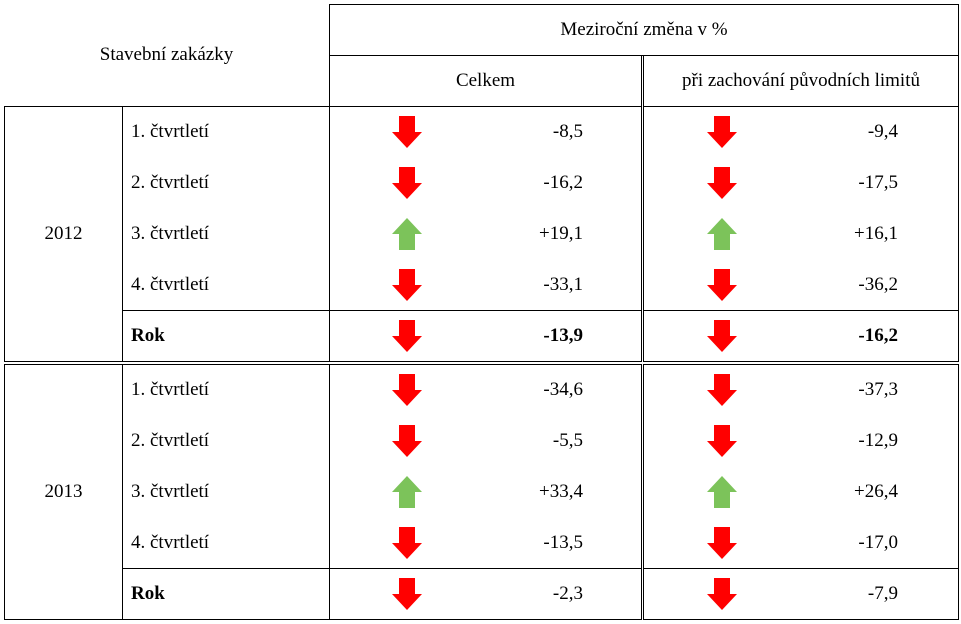 The width and height of the screenshot is (961, 624). What do you see at coordinates (563, 182) in the screenshot?
I see `total-change-value: -16,2` at bounding box center [563, 182].